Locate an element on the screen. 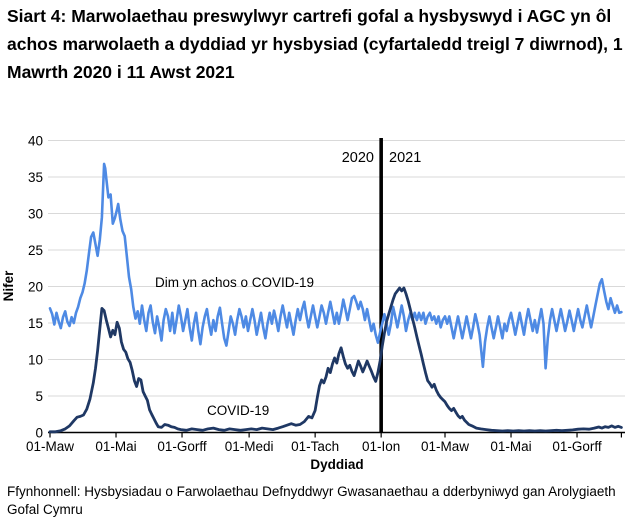 The height and width of the screenshot is (530, 632). x-tick-label: 01-Tach is located at coordinates (315, 446).